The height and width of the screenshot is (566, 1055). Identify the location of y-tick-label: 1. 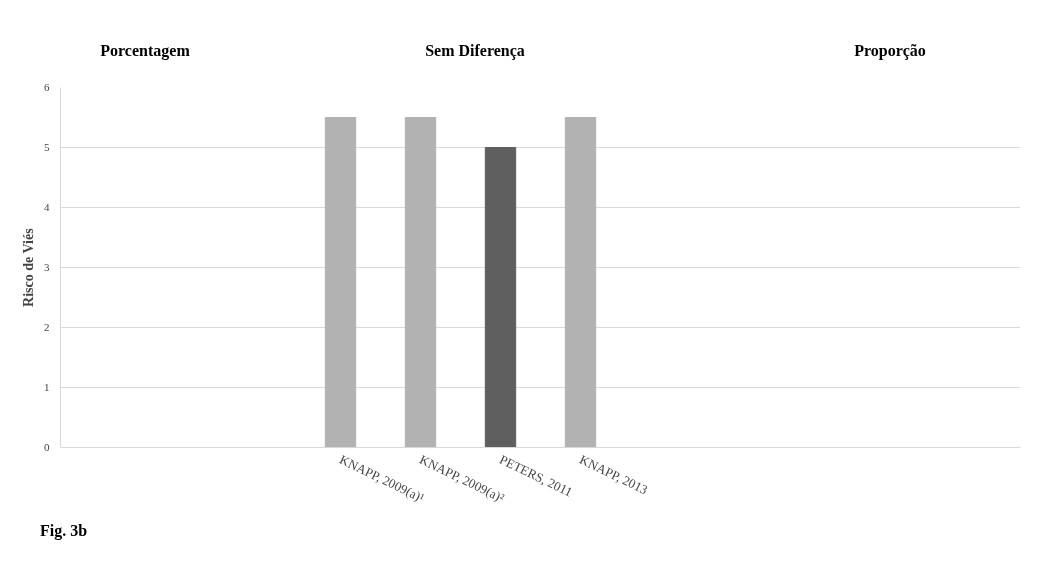
(47, 387).